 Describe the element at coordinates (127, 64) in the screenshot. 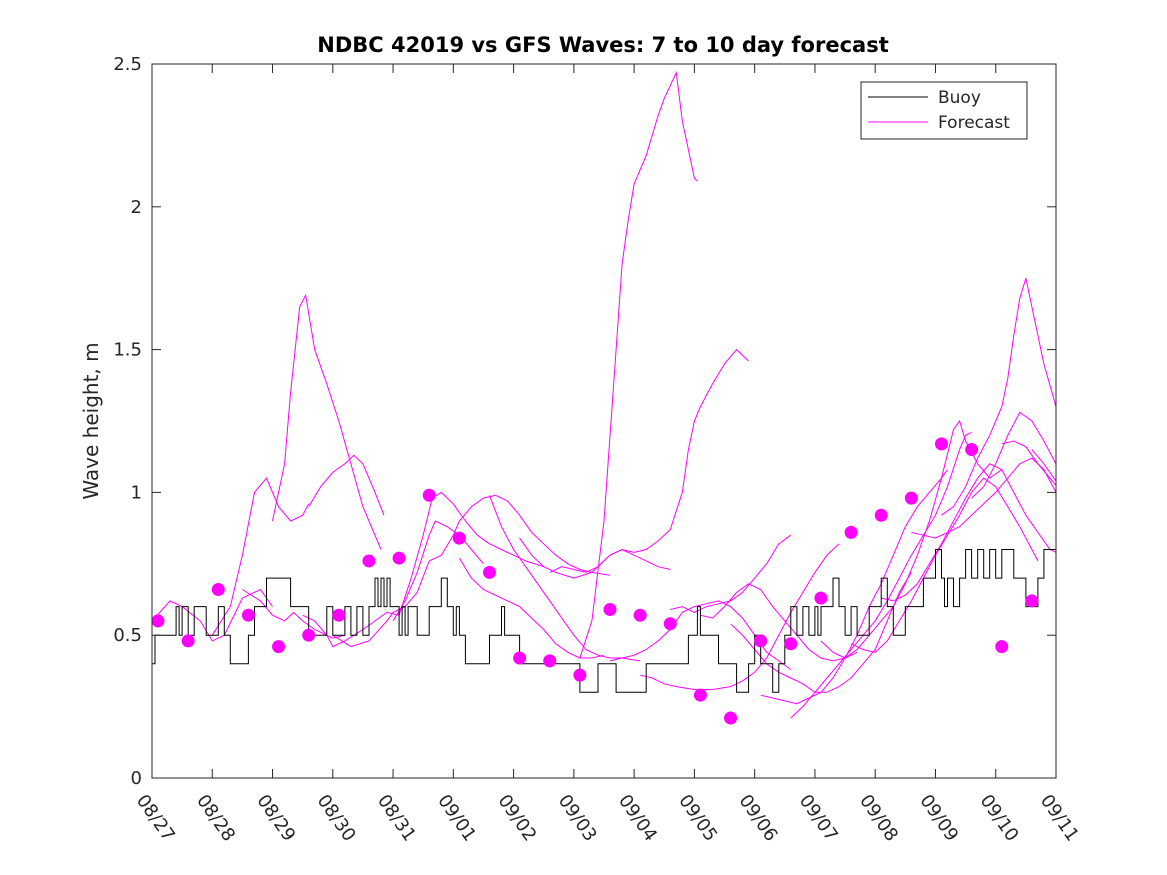

I see `y-tick-label: 2.5` at that location.